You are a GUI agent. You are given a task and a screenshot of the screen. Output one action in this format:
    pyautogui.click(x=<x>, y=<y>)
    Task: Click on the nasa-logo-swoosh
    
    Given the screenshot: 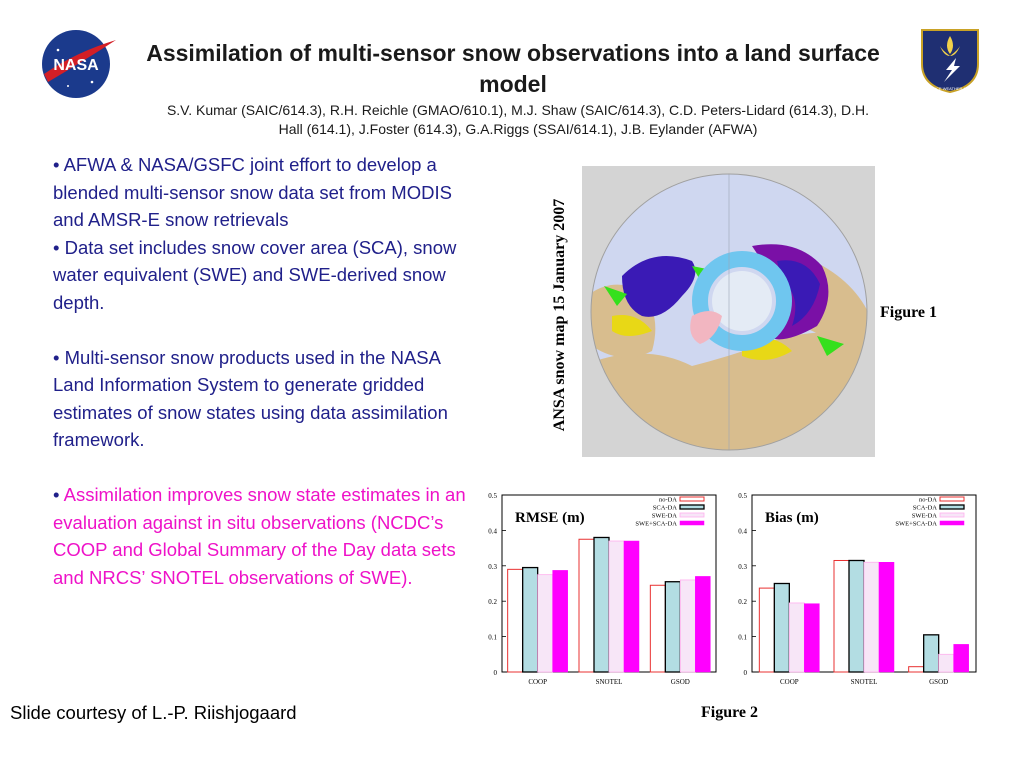 What is the action you would take?
    pyautogui.click(x=80, y=61)
    